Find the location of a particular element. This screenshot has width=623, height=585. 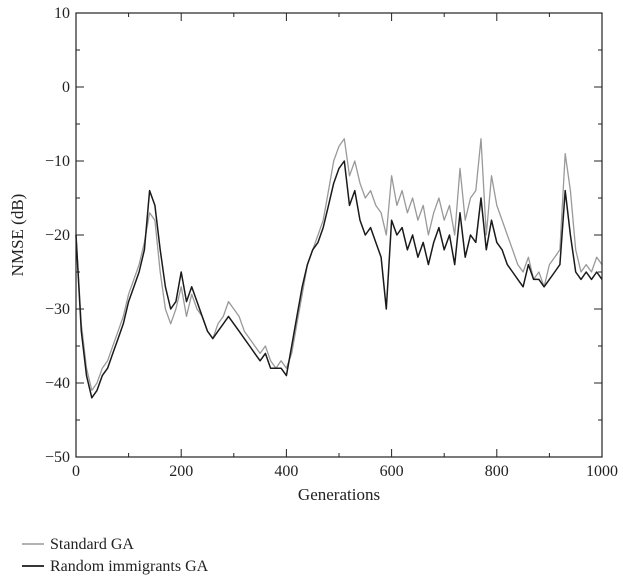

y-tick-label: −50 is located at coordinates (57, 457).